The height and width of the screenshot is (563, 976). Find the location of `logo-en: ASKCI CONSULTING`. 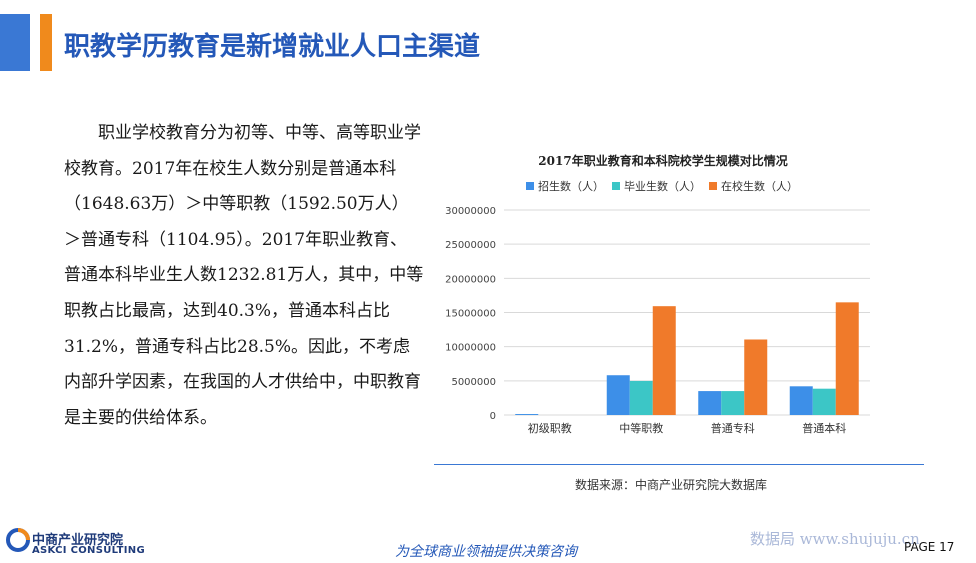

logo-en: ASKCI CONSULTING is located at coordinates (88, 550).